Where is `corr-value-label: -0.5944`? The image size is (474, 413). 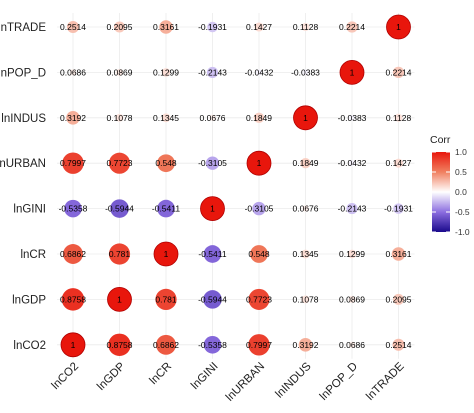
corr-value-label: -0.5944 is located at coordinates (212, 299).